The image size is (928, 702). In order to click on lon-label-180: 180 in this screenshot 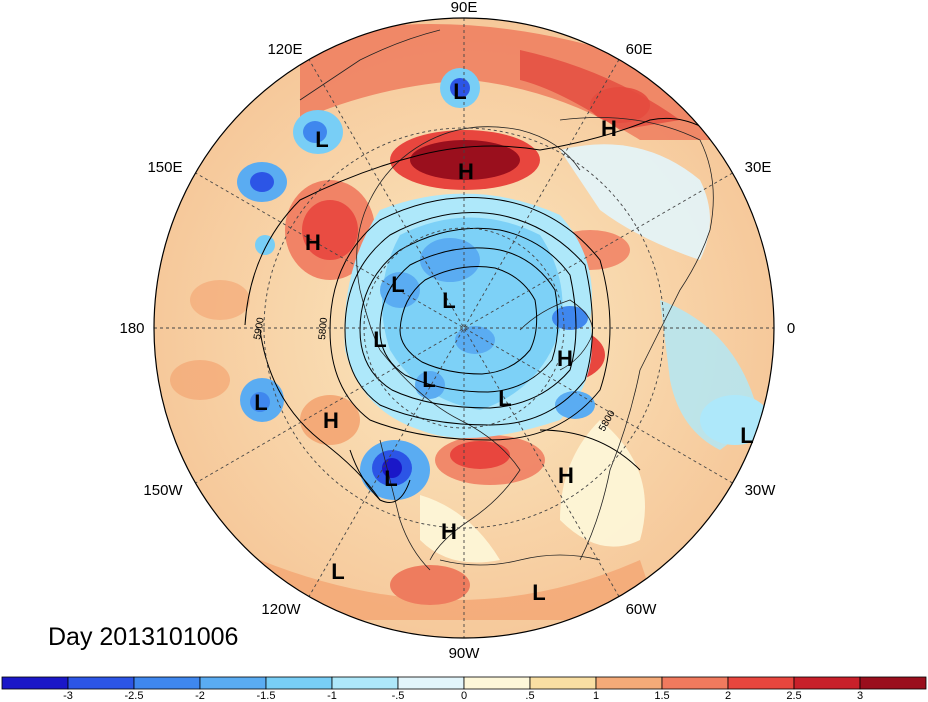, I will do `click(131, 328)`.